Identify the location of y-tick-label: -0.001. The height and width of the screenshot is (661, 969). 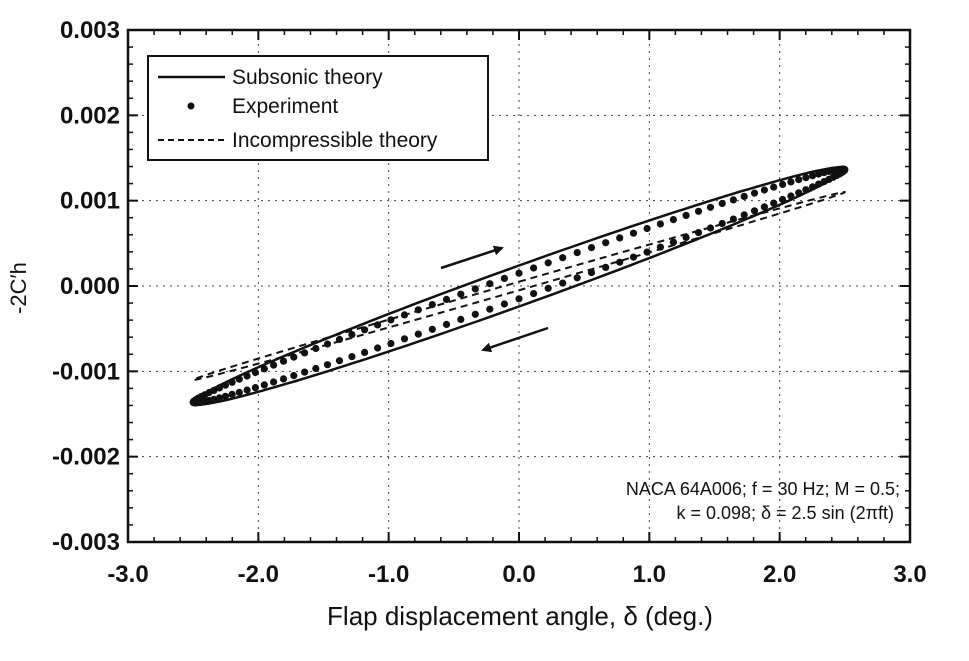
(86, 371).